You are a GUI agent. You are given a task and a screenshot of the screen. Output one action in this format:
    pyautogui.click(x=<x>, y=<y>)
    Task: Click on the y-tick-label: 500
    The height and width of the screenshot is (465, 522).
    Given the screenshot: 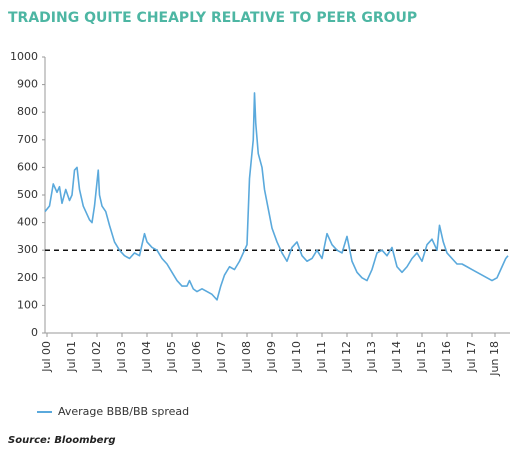 What is the action you would take?
    pyautogui.click(x=27, y=194)
    